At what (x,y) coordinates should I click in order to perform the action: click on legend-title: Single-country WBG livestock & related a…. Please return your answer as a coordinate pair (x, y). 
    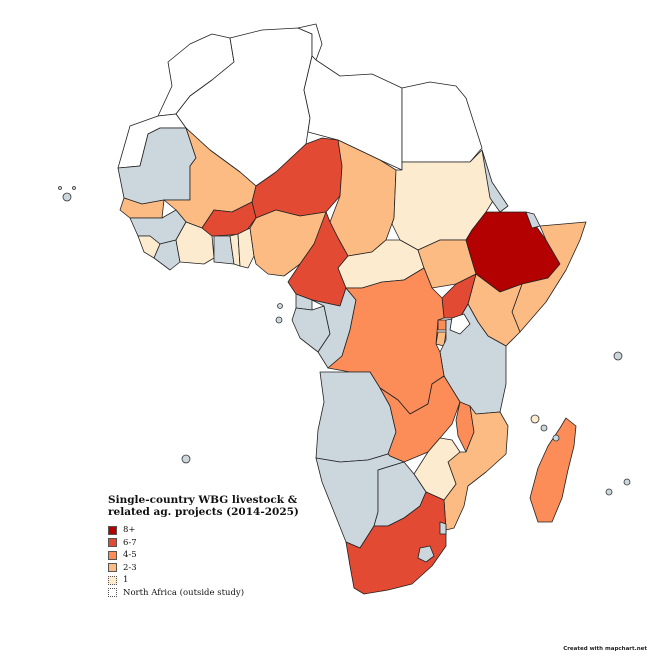
    Looking at the image, I should click on (208, 506).